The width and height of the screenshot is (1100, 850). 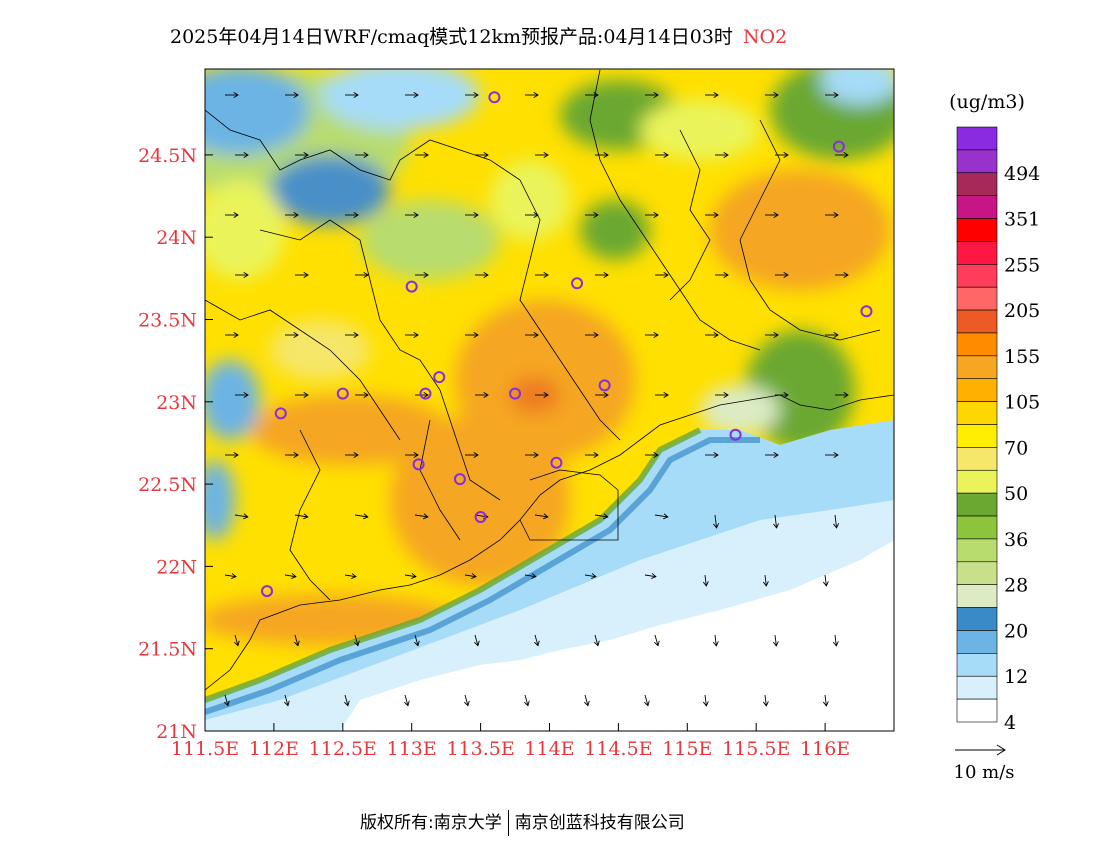 I want to click on wind-reference-label: 10 m/s, so click(x=984, y=772).